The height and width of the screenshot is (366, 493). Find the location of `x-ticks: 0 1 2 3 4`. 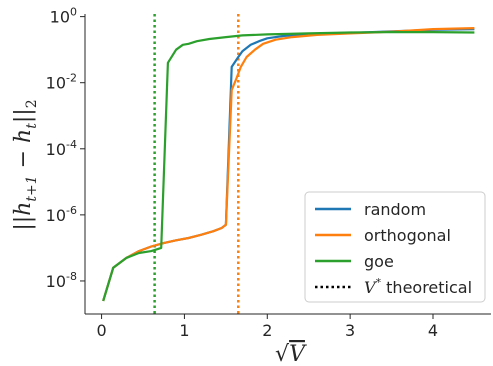

x-ticks: 0 1 2 3 4 is located at coordinates (267, 327).